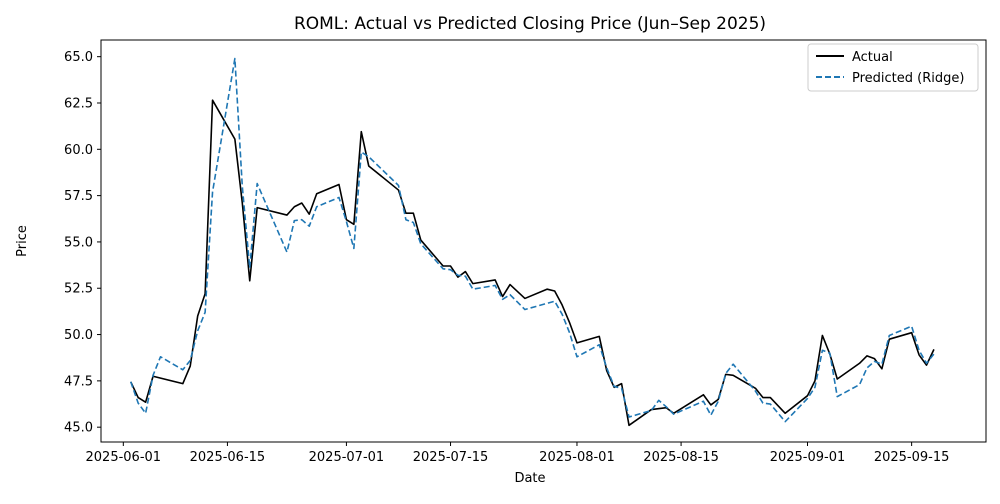  I want to click on y-axis: 45.0 47.5 50.0 52.5 55.0 57.5 60.0 62.5 65.0, so click(82, 243).